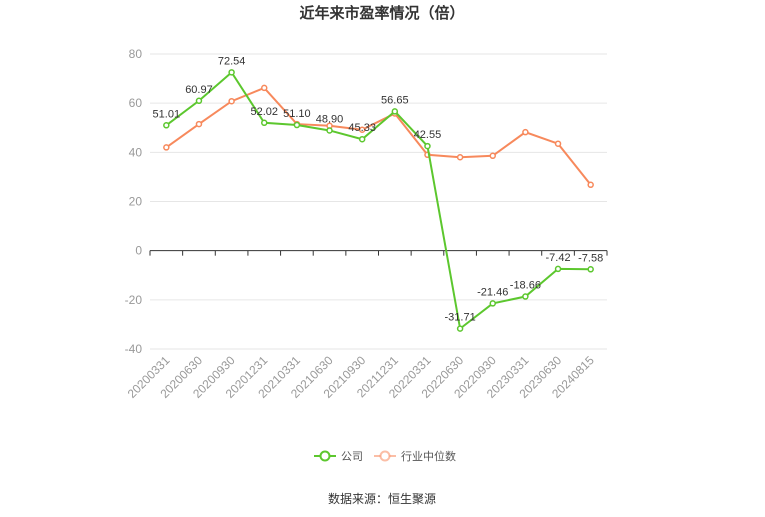 The width and height of the screenshot is (765, 517). What do you see at coordinates (297, 114) in the screenshot?
I see `data-label: 51.10` at bounding box center [297, 114].